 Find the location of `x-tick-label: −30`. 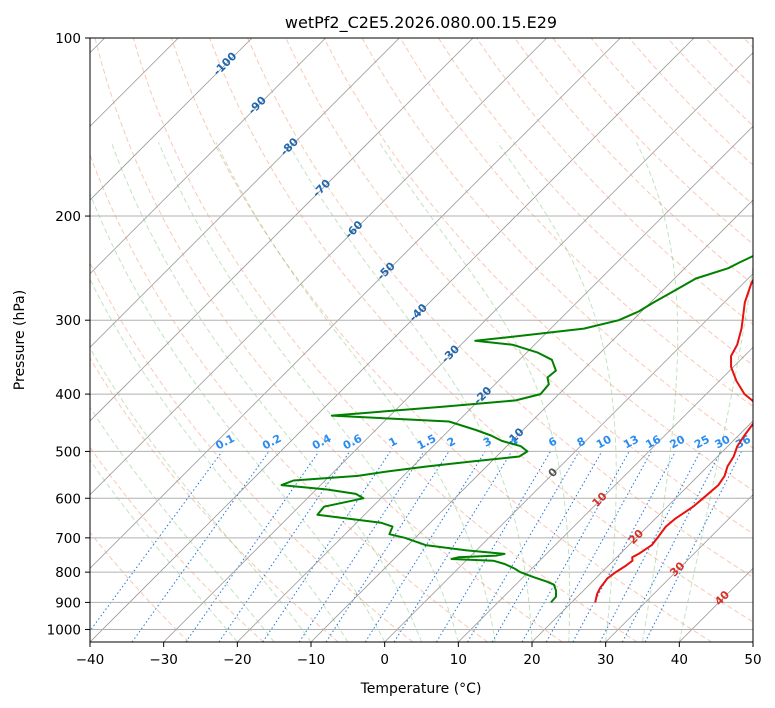

x-tick-label: −30 is located at coordinates (163, 660).